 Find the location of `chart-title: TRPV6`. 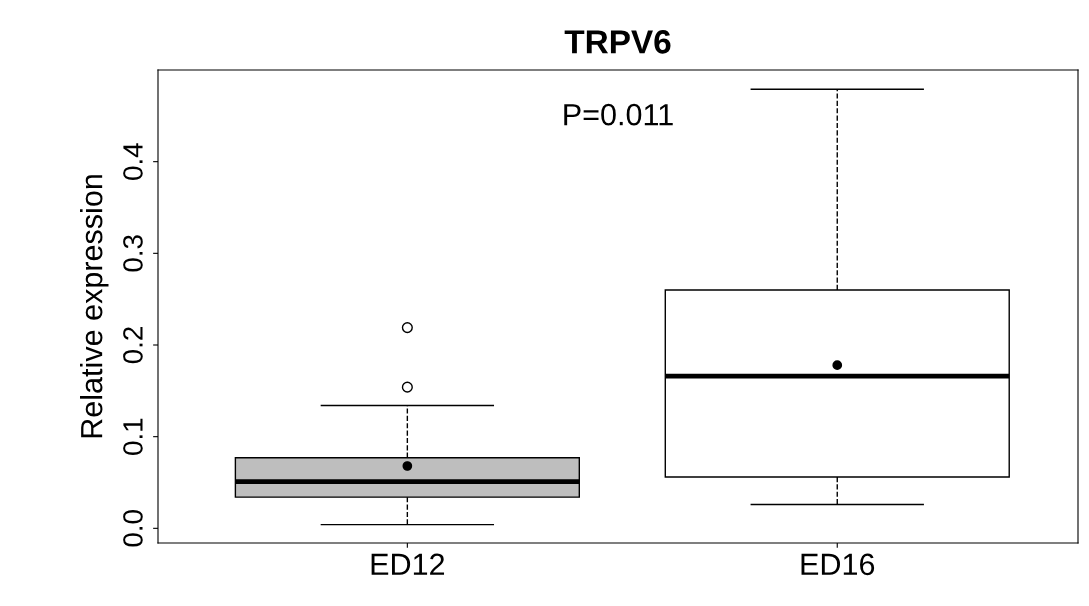

chart-title: TRPV6 is located at coordinates (617, 42).